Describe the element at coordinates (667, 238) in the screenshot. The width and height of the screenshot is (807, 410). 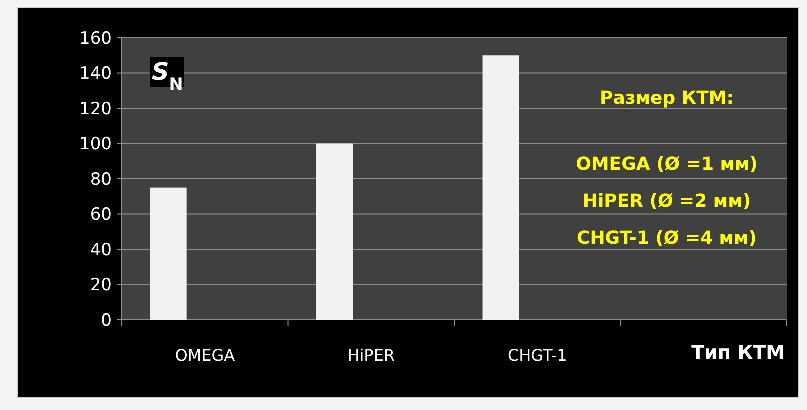
I see `annotation: CHGT-1 (Ø =4 мм)` at that location.